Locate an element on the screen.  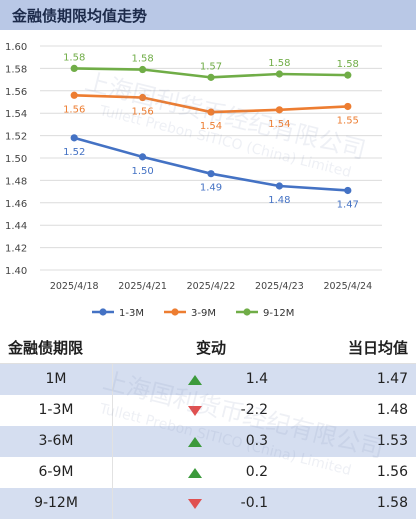
row-change: 0.3 is located at coordinates (256, 441).